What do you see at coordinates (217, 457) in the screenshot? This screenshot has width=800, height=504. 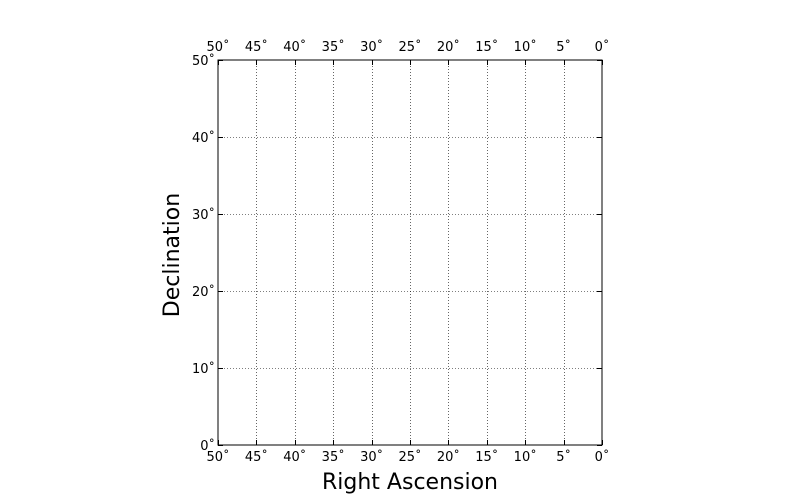 I see `x-tick-label-bottom: 50˚` at bounding box center [217, 457].